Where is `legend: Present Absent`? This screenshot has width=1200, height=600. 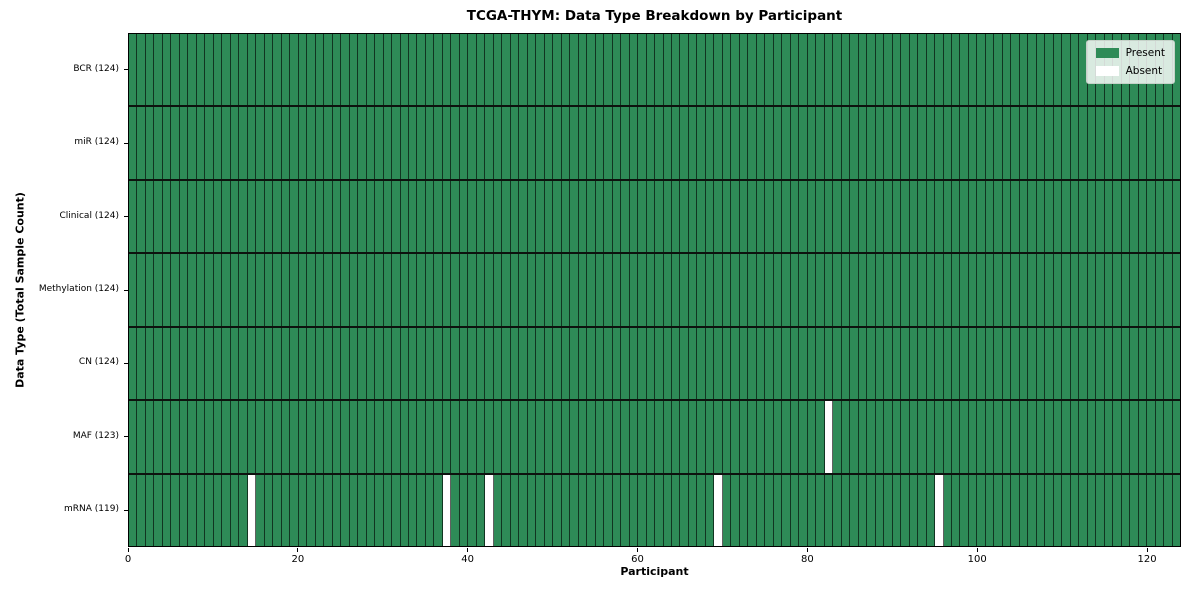
legend: Present Absent is located at coordinates (1130, 62).